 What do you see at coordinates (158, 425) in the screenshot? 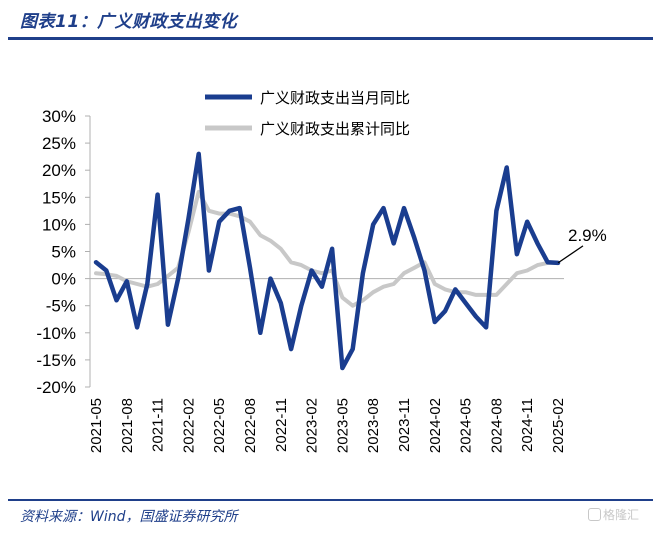
I see `x-tick-label: 2021-11` at bounding box center [158, 425].